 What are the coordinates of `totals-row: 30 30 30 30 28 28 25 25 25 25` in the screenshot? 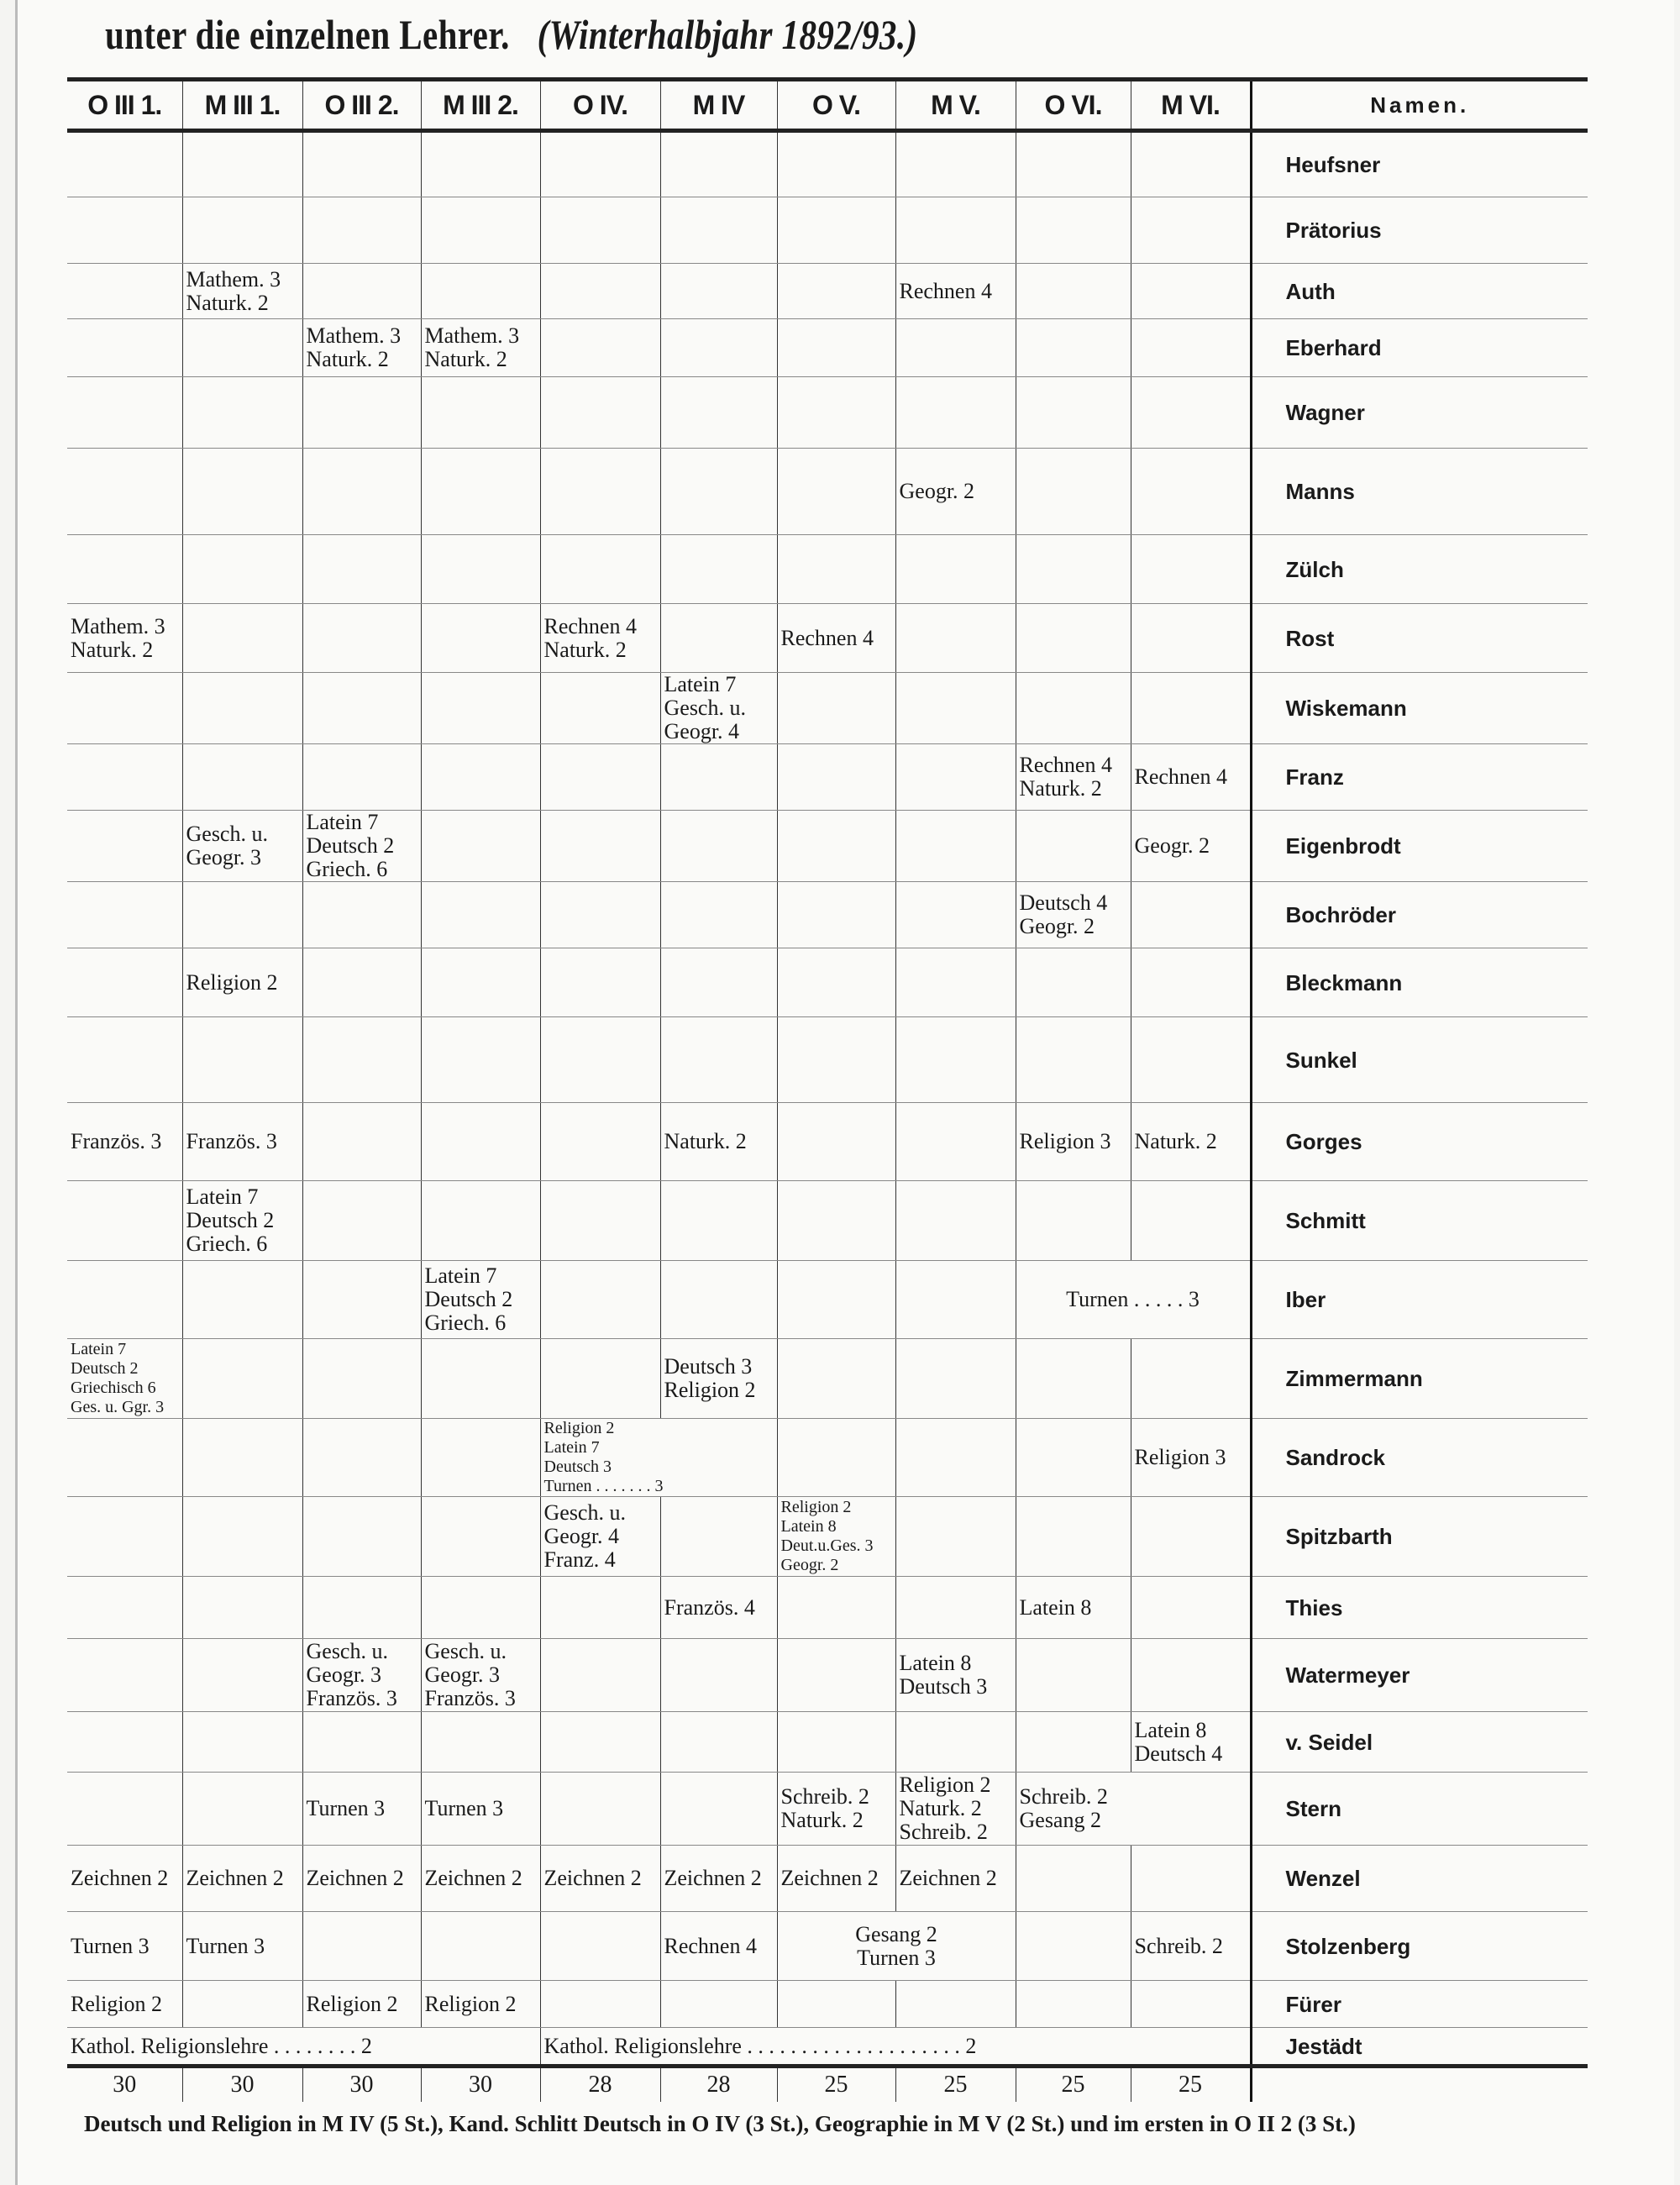 It's located at (827, 2084).